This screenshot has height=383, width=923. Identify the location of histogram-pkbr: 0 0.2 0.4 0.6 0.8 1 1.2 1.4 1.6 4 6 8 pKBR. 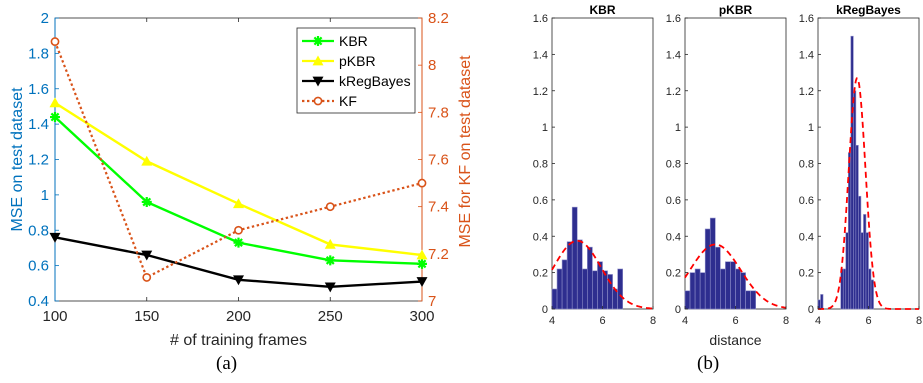
(727, 165).